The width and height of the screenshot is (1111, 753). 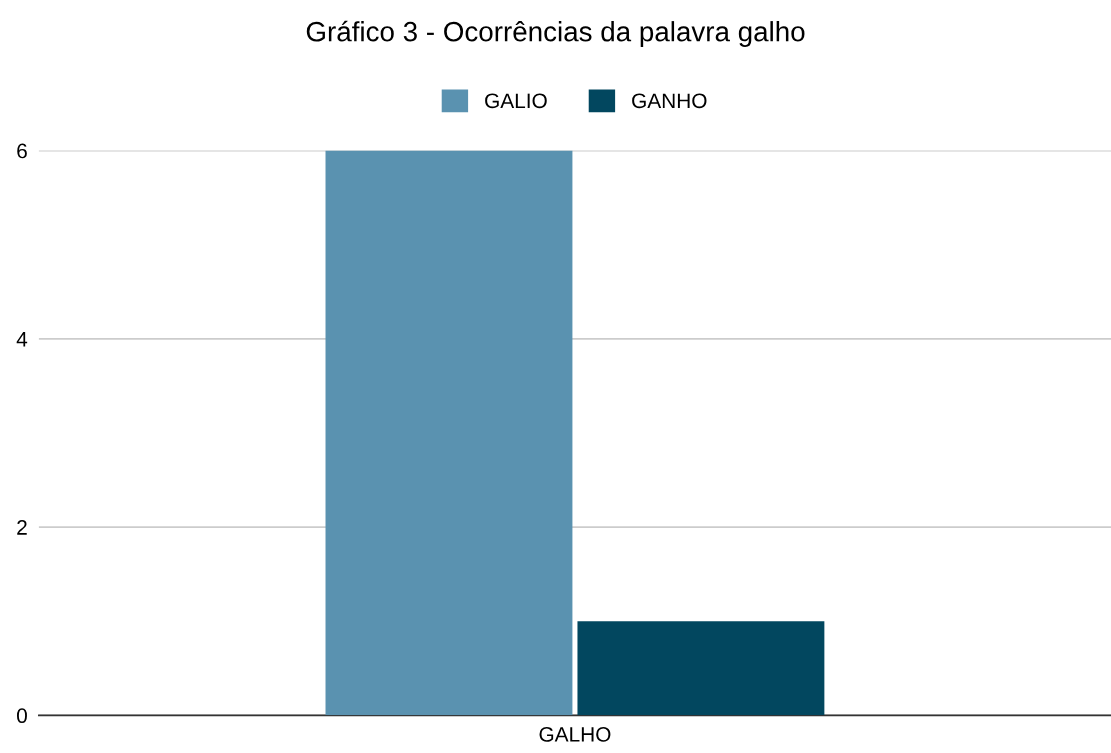 What do you see at coordinates (555, 33) in the screenshot?
I see `chart-title: Gráfico 3 - Ocorrências da palavra galho` at bounding box center [555, 33].